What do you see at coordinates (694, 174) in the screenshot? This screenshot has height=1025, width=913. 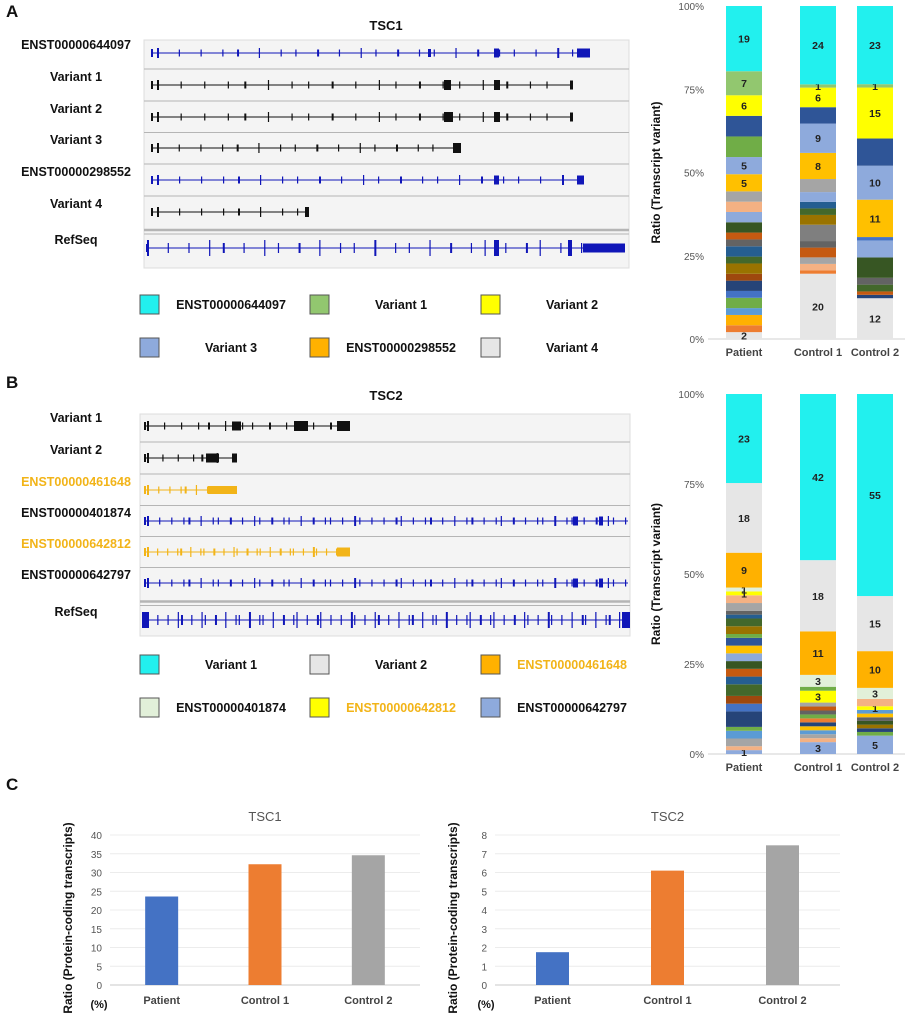 I see `y-tick-label: 50%` at bounding box center [694, 174].